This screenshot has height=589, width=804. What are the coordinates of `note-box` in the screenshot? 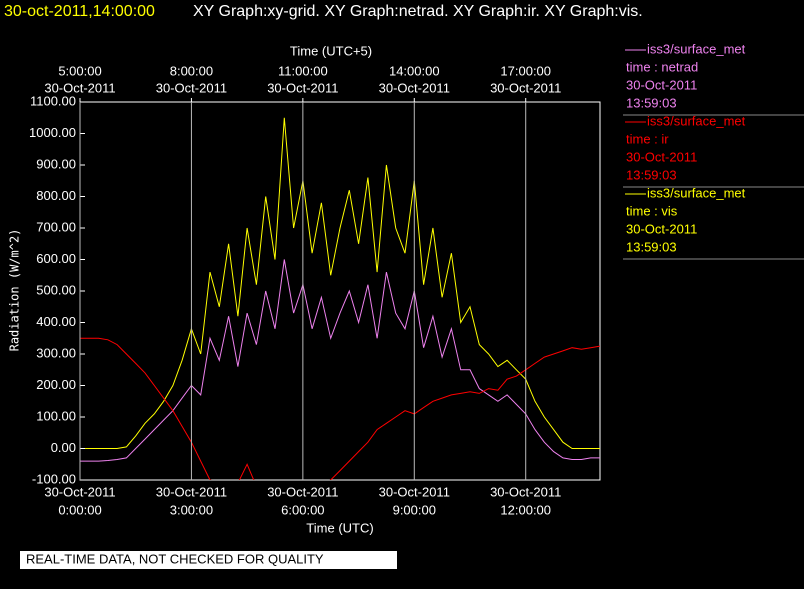 It's located at (208, 560).